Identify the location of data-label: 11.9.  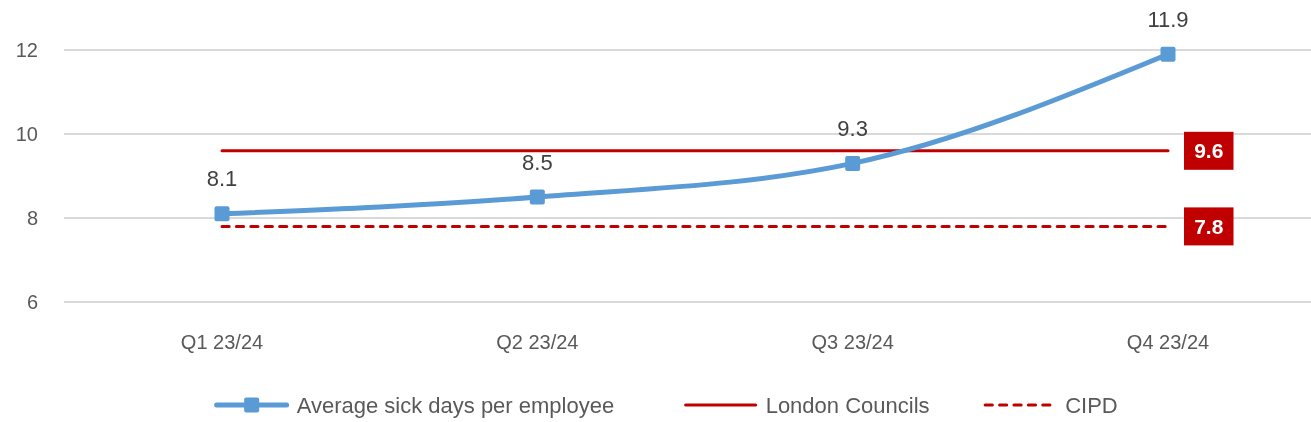
(1168, 19).